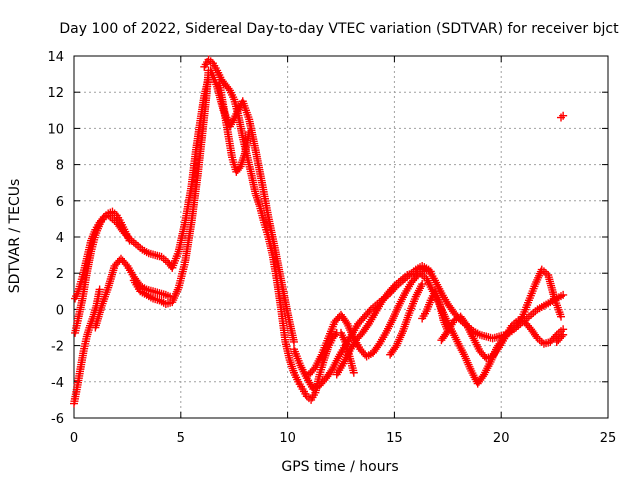  I want to click on y-tick-label: 10, so click(55, 129).